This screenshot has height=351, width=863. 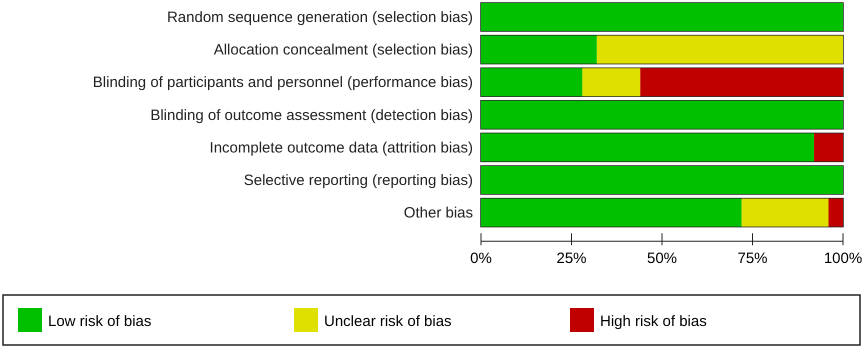 I want to click on legend-label: High risk of bias, so click(x=653, y=321).